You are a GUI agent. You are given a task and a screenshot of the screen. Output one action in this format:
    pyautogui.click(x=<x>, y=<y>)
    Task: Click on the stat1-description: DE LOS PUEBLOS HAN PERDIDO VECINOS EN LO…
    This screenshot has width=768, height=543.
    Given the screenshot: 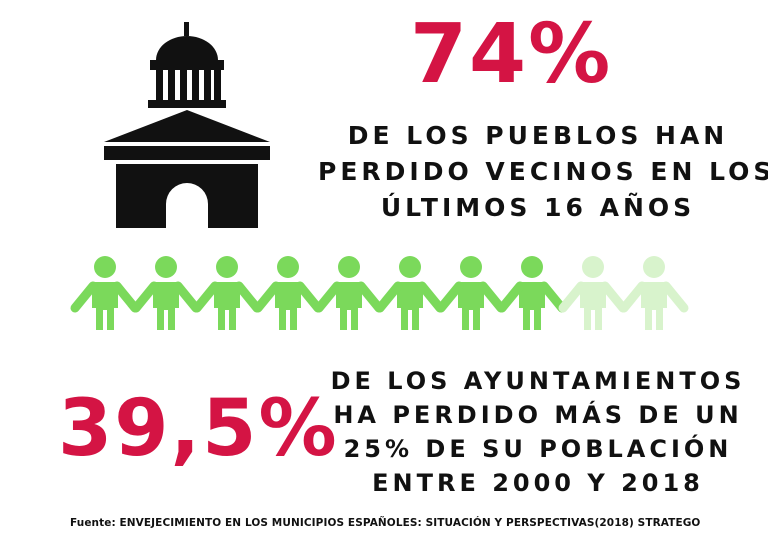 What is the action you would take?
    pyautogui.click(x=543, y=172)
    